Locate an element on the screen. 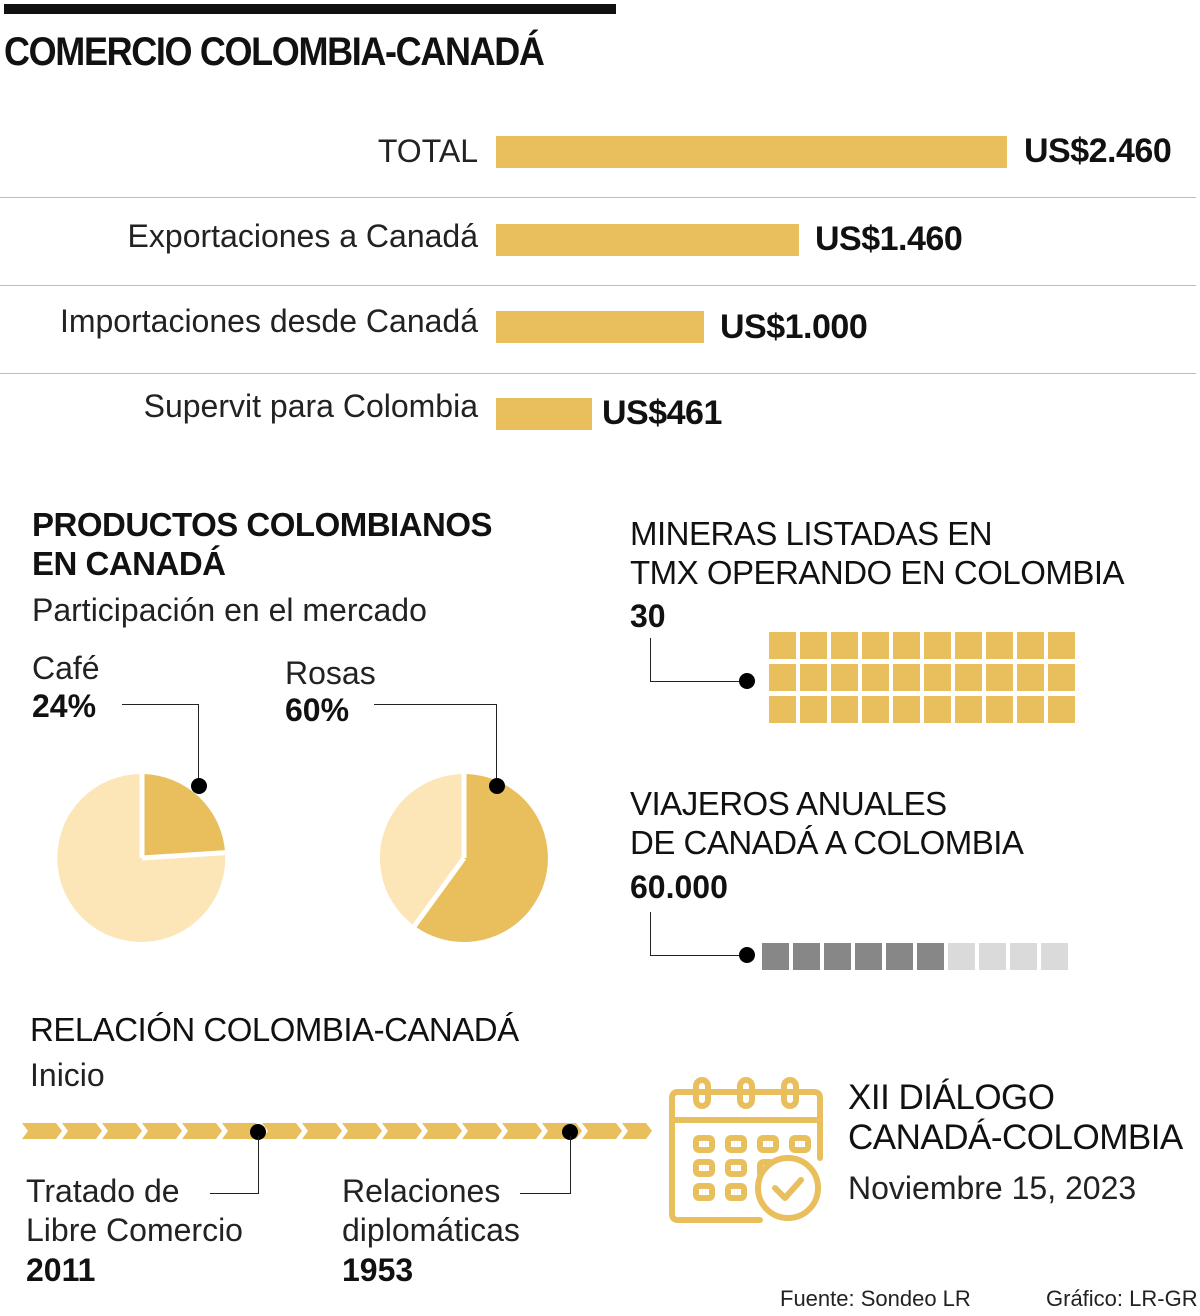  bar-value-exports: US$1.460 is located at coordinates (889, 239).